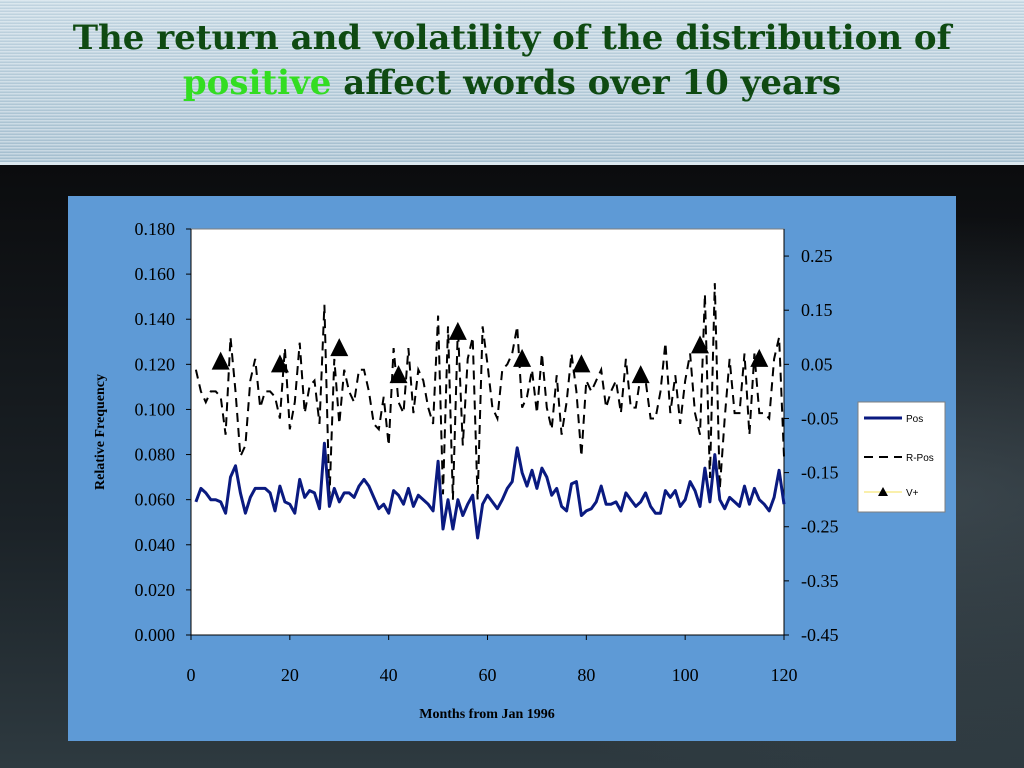  I want to click on y-axis-title: Relative Frequency, so click(100, 432).